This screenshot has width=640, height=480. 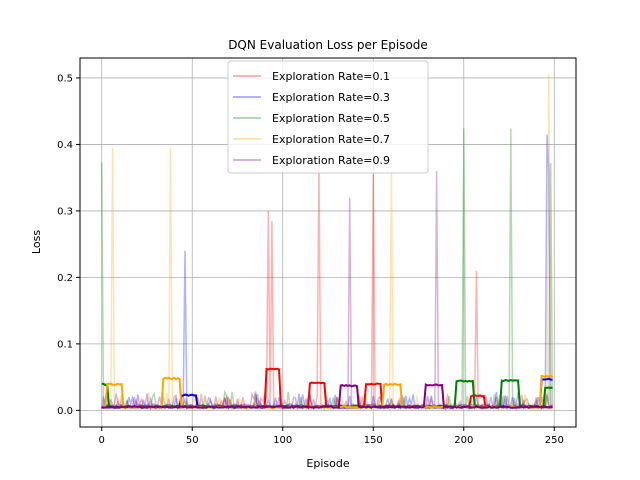 I want to click on chart-title: DQN Evaluation Loss per Episode, so click(x=328, y=45).